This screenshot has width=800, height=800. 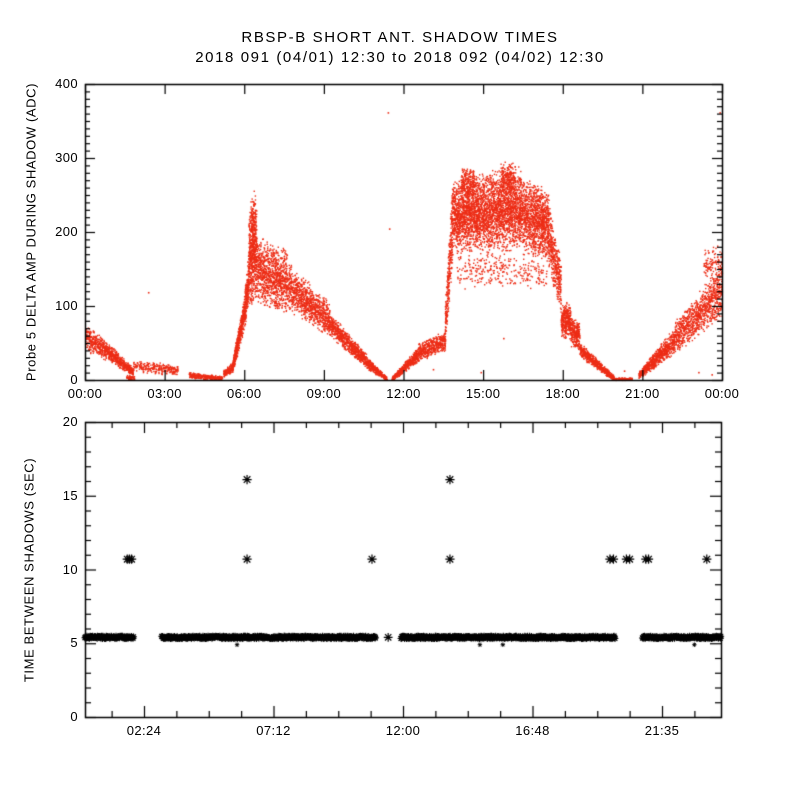 I want to click on top-x-tick-label: 09:00, so click(x=324, y=393).